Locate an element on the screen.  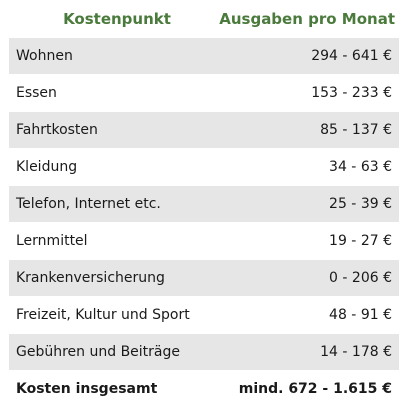
row-cost: 34 - 63 € is located at coordinates (360, 167).